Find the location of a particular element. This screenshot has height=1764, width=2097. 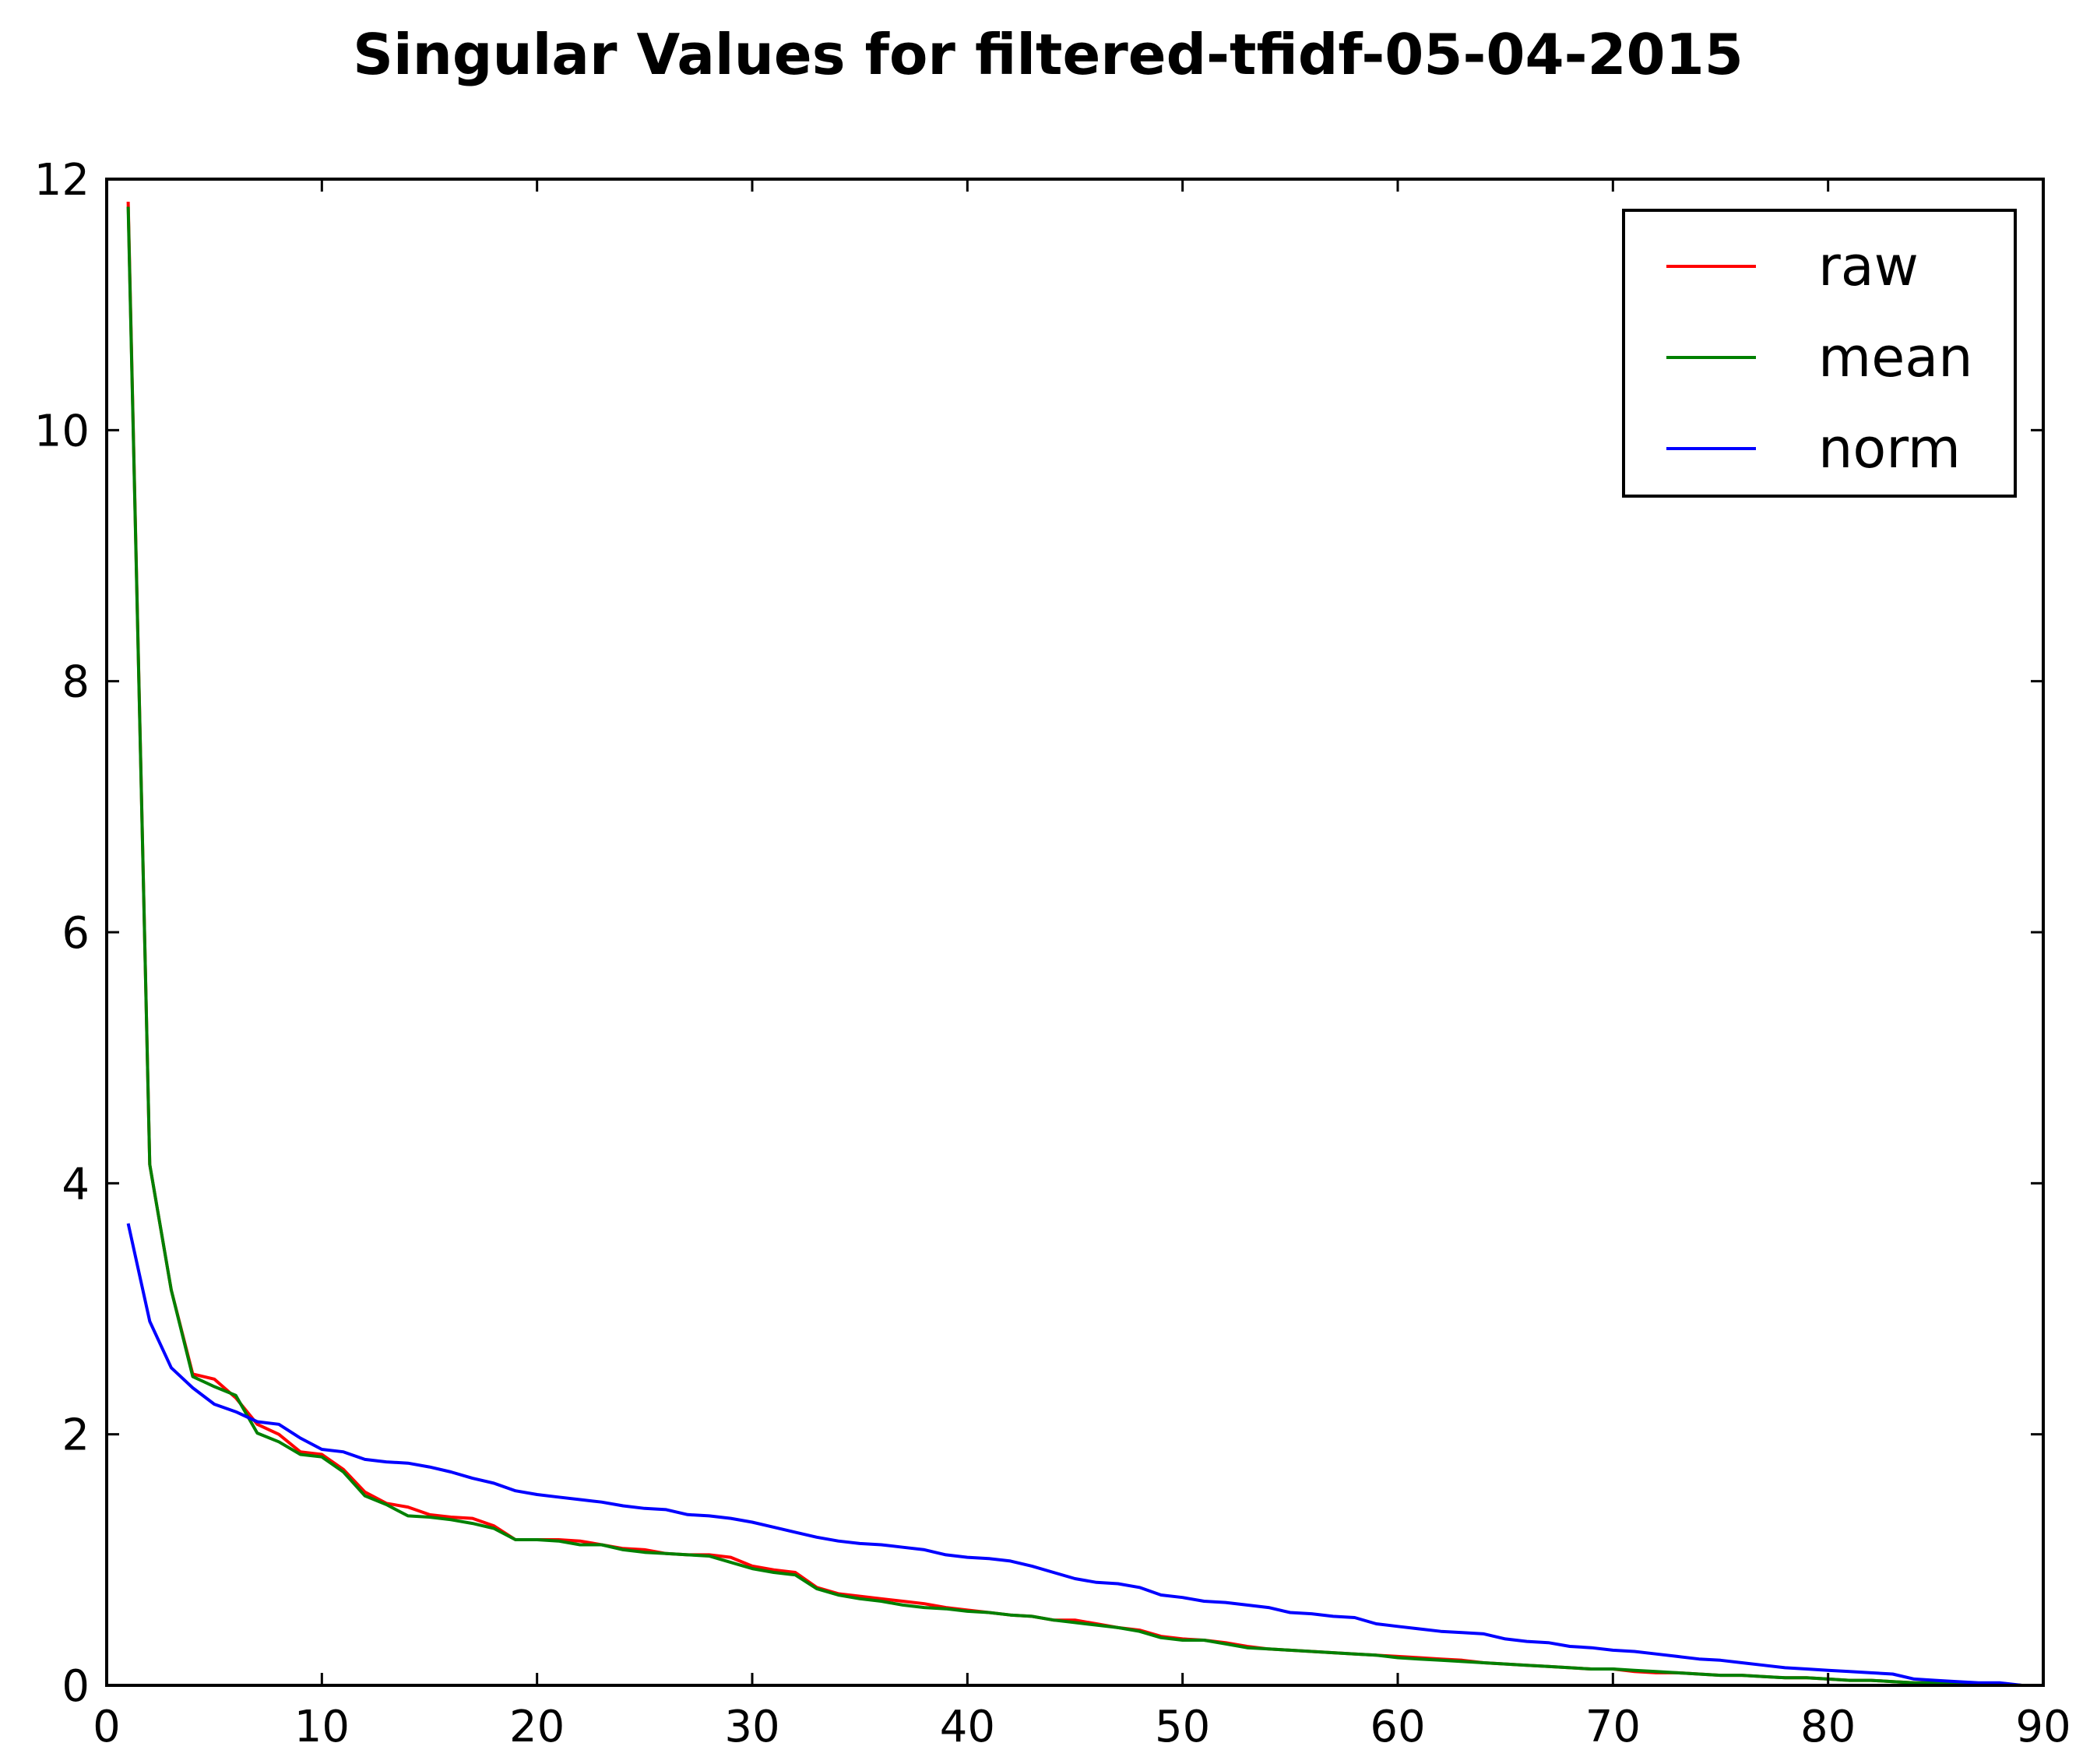

y-tick-label: 2 is located at coordinates (76, 1436).